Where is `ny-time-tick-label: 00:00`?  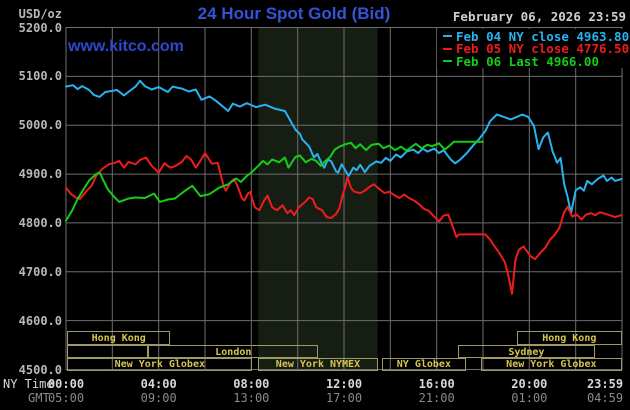 ny-time-tick-label: 00:00 is located at coordinates (66, 384).